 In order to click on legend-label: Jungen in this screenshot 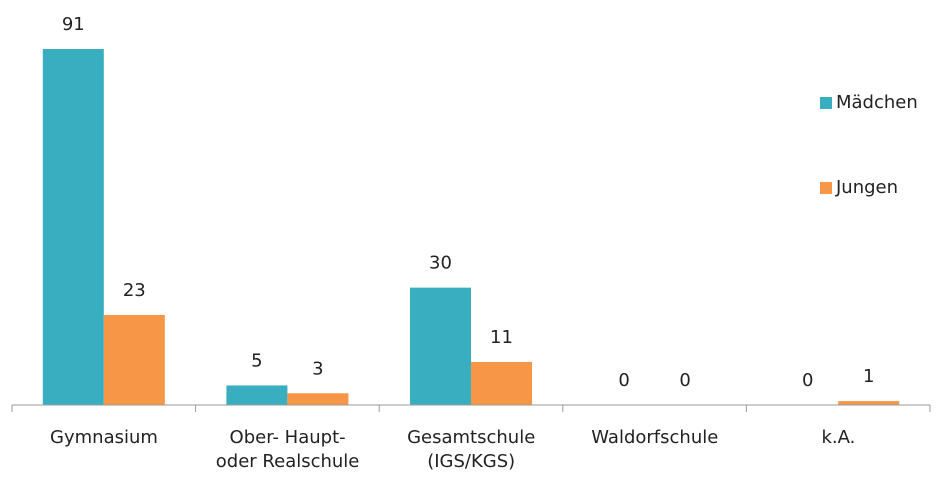, I will do `click(866, 187)`.